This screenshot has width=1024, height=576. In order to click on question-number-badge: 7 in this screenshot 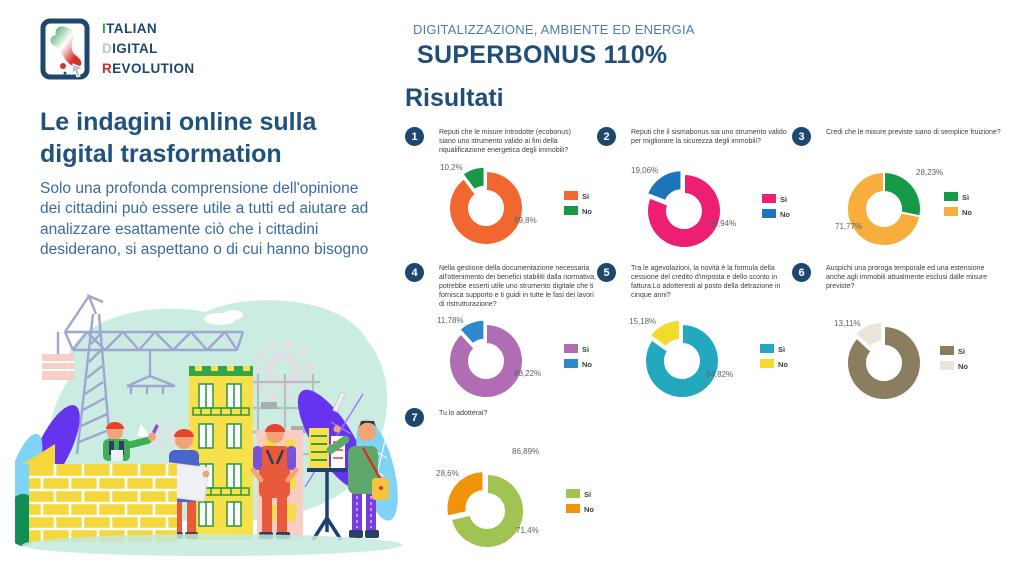, I will do `click(414, 417)`.